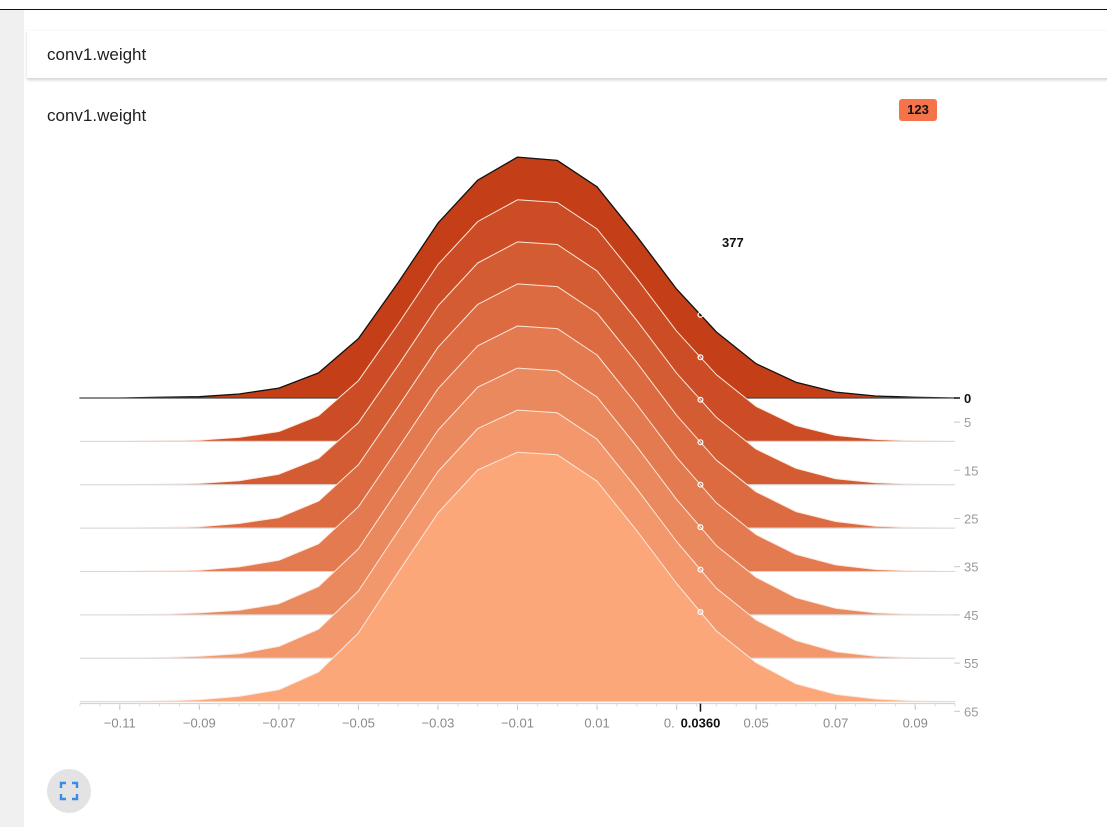 The image size is (1107, 827). I want to click on card-header-title: conv1.weight, so click(97, 54).